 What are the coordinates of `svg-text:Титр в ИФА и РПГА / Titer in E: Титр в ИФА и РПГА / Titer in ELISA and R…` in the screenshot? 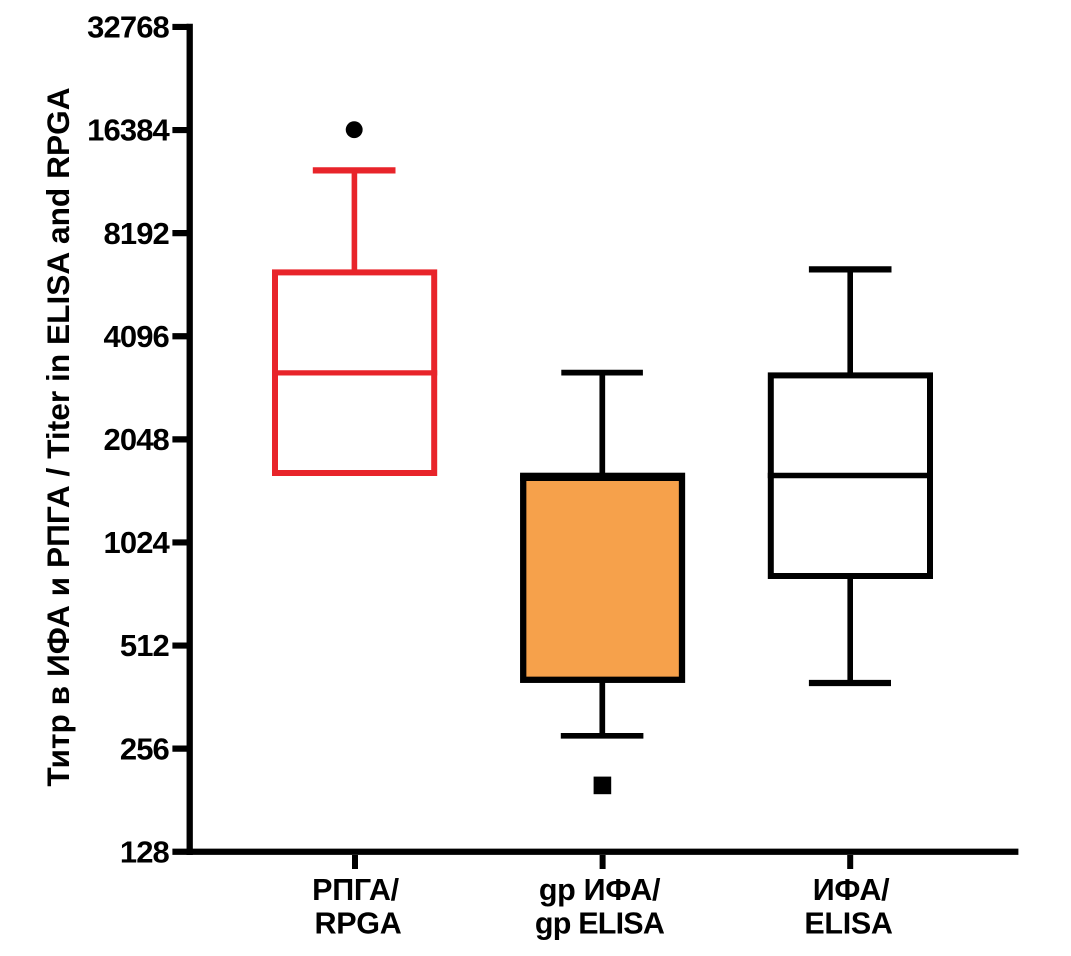 It's located at (58, 436).